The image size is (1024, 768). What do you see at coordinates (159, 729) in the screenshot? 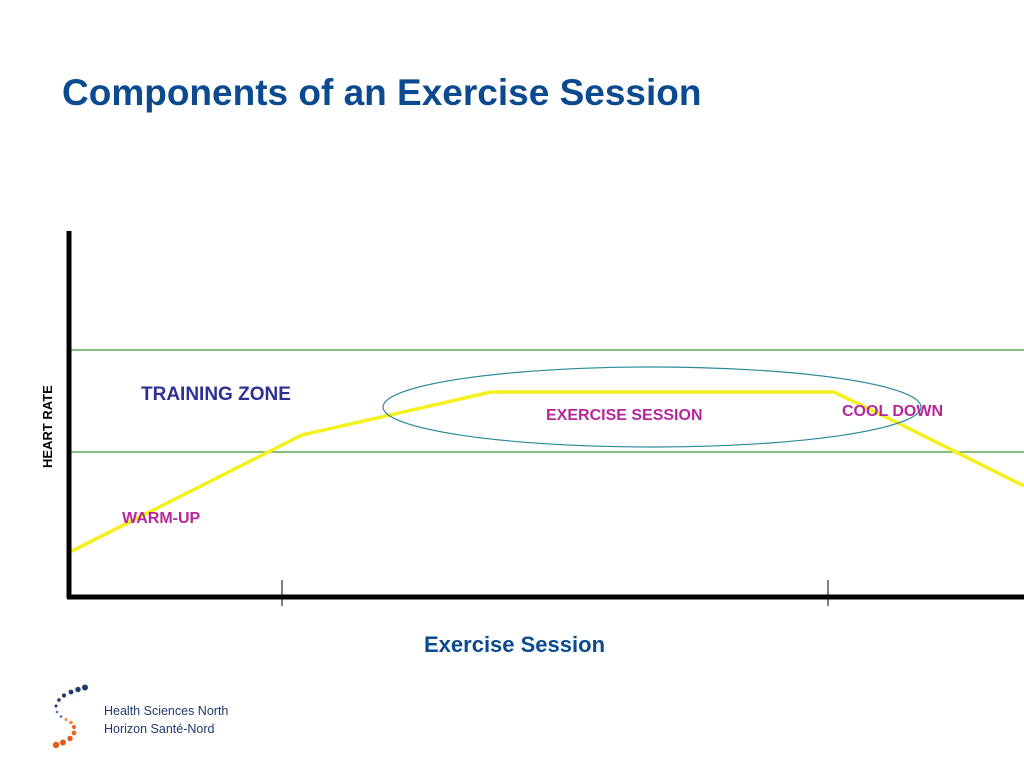
I see `logo-line-2: Horizon Santé-Nord` at bounding box center [159, 729].